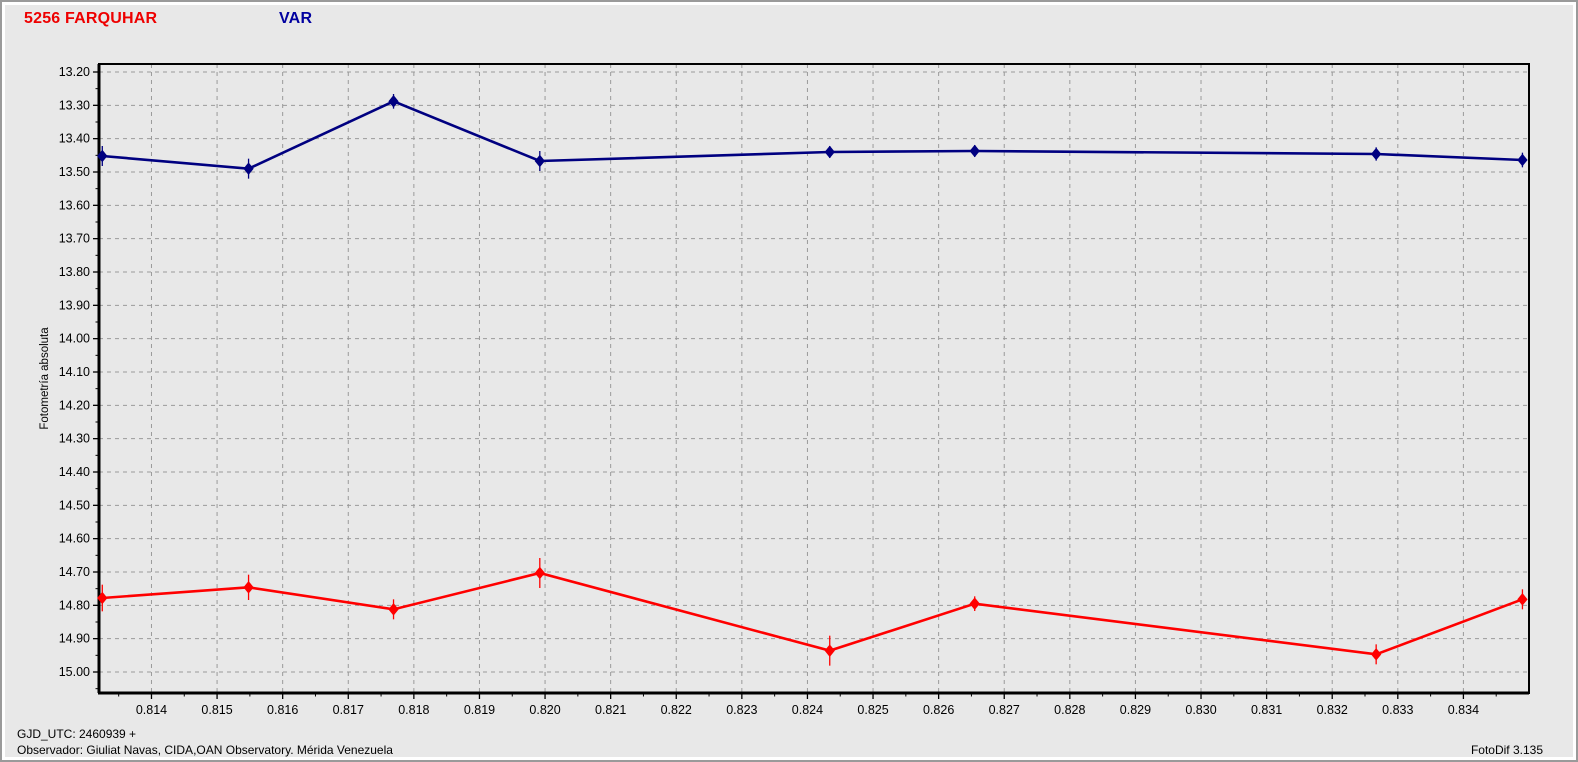 The height and width of the screenshot is (762, 1578). Describe the element at coordinates (1332, 710) in the screenshot. I see `x-tick-label: 0.832` at that location.